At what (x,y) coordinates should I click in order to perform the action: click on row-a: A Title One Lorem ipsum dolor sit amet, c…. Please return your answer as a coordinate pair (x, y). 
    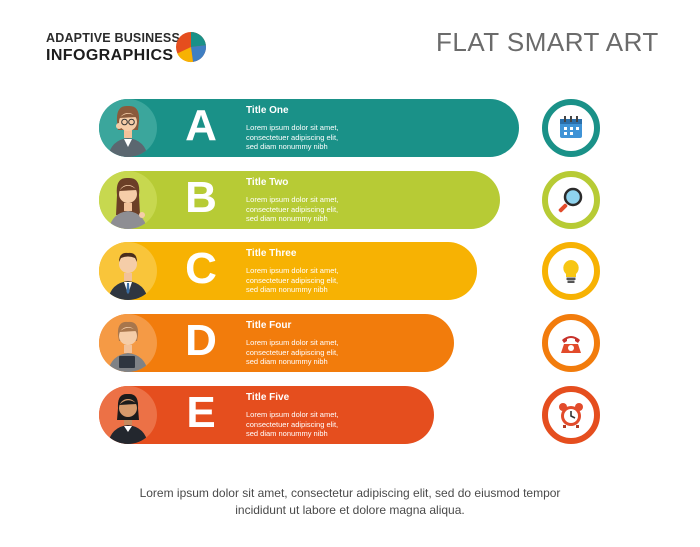
    Looking at the image, I should click on (309, 128).